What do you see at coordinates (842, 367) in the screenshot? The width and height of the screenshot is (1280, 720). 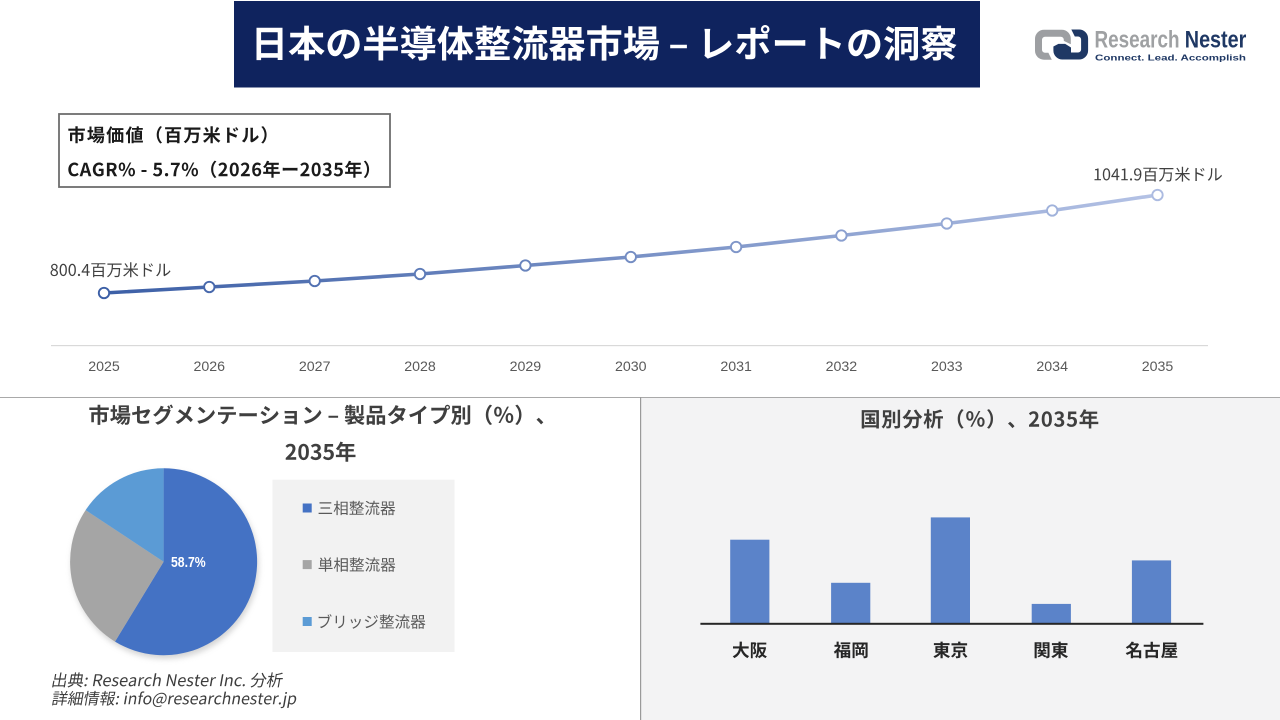 I see `svg-text: 2032` at bounding box center [842, 367].